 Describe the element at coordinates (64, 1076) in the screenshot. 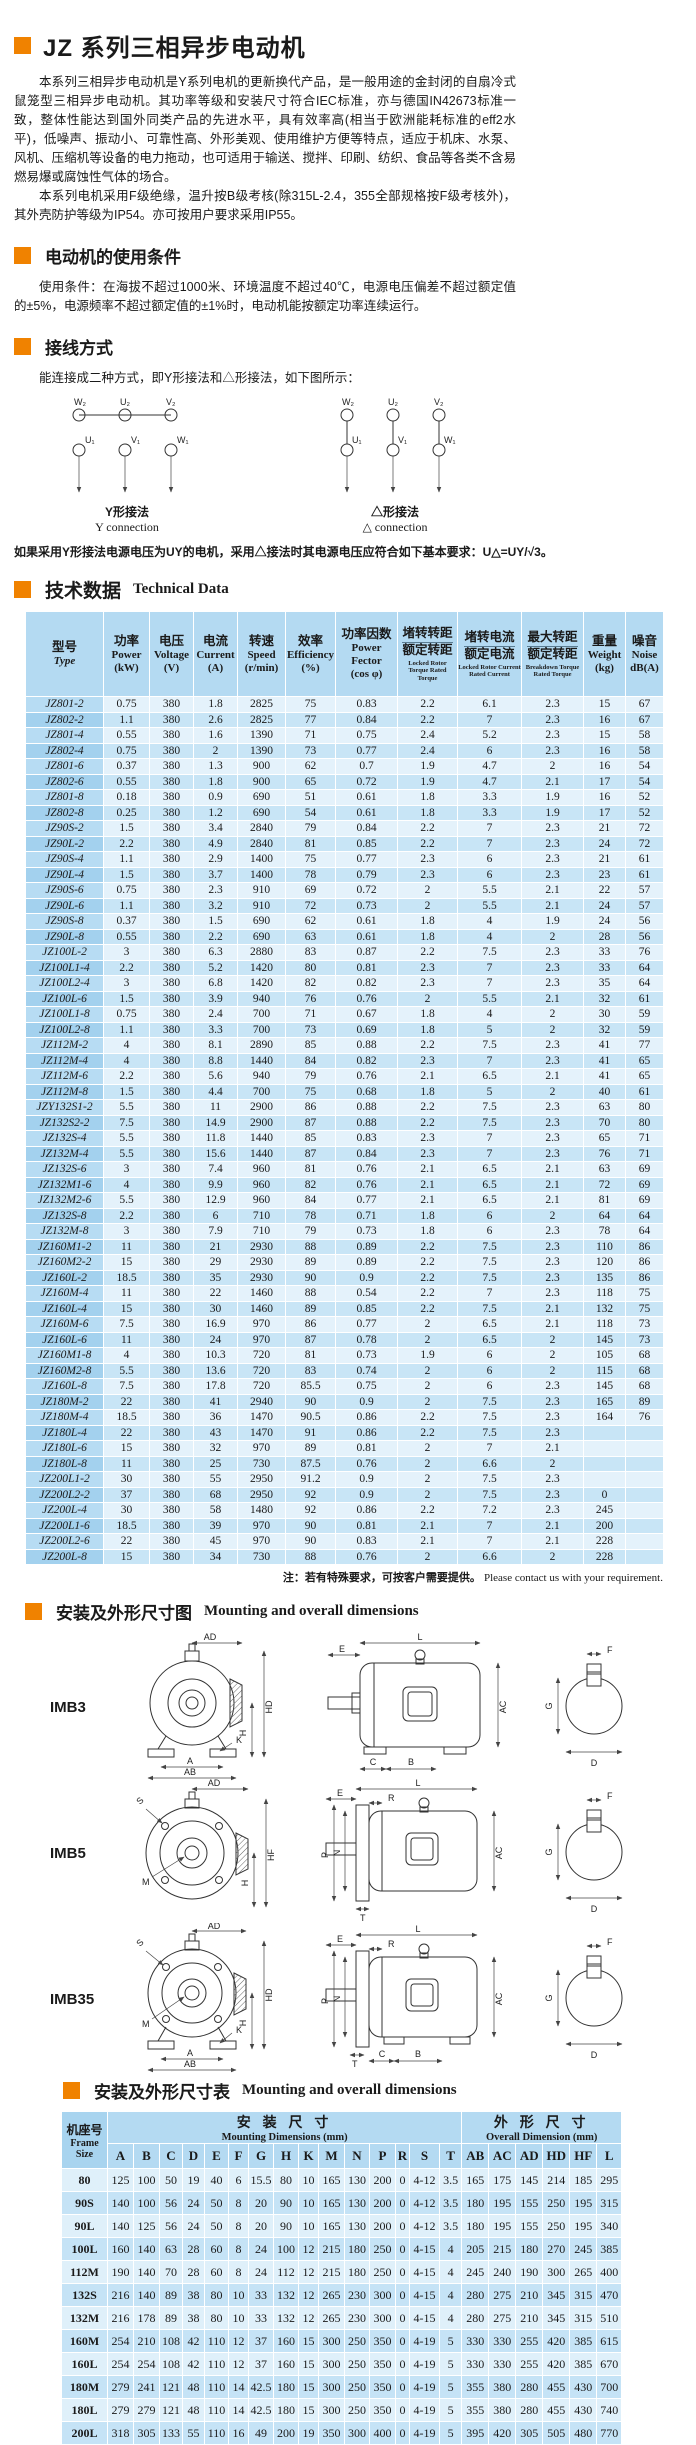

I see `table-cell: JZ112M-6` at that location.